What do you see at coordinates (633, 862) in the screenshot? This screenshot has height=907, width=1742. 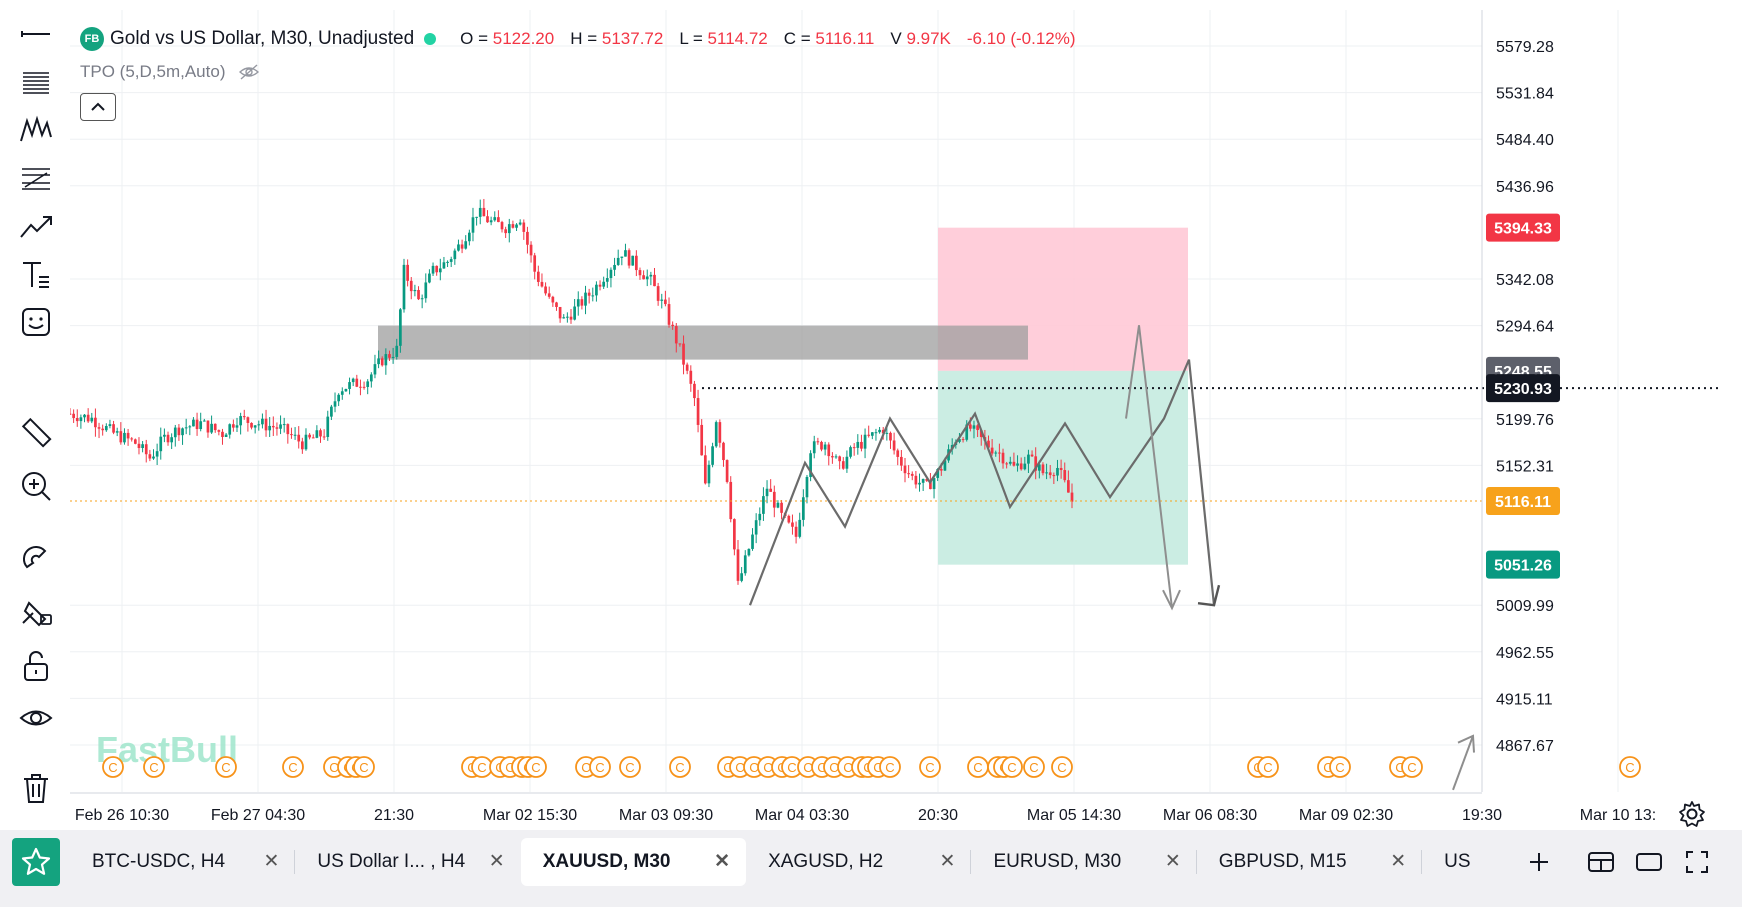 I see `tab-xauusd-m30: XAUUSD, M30 ✕` at bounding box center [633, 862].